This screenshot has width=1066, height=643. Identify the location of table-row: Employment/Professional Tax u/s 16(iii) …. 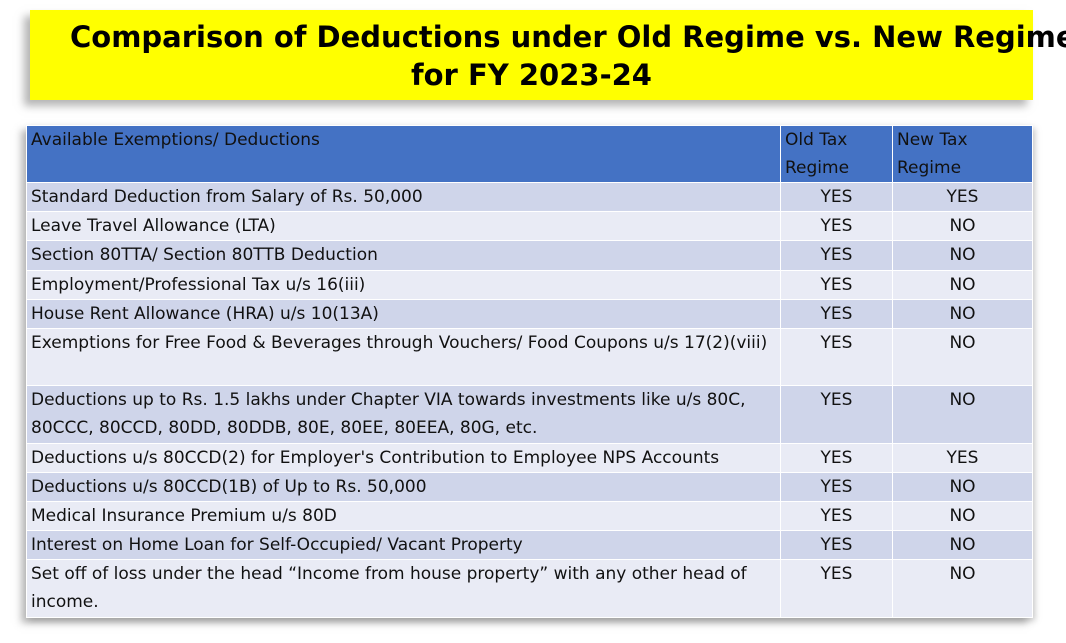
(529, 284).